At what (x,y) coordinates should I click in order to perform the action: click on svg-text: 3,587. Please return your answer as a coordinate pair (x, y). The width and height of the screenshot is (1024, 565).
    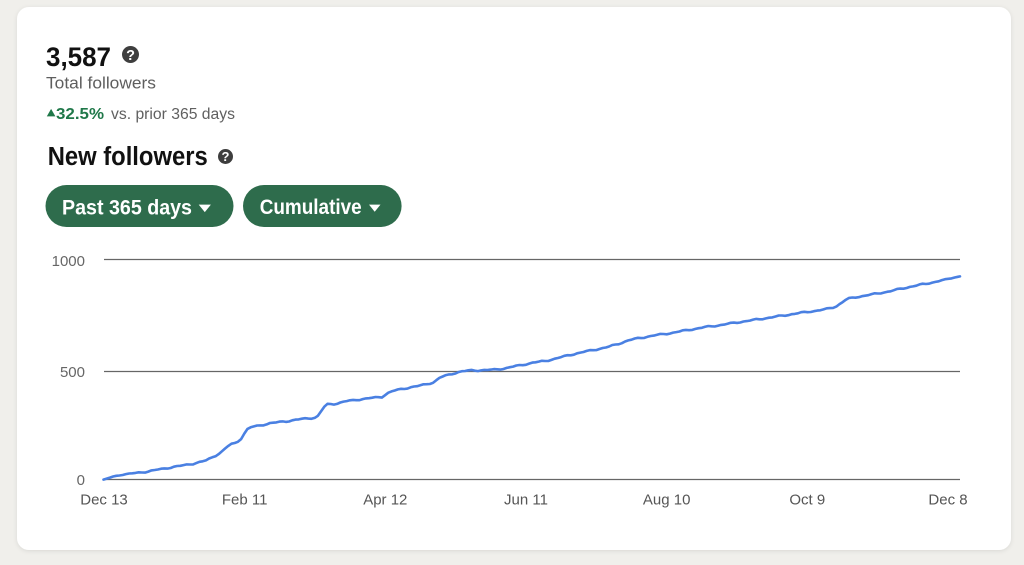
    Looking at the image, I should click on (78, 57).